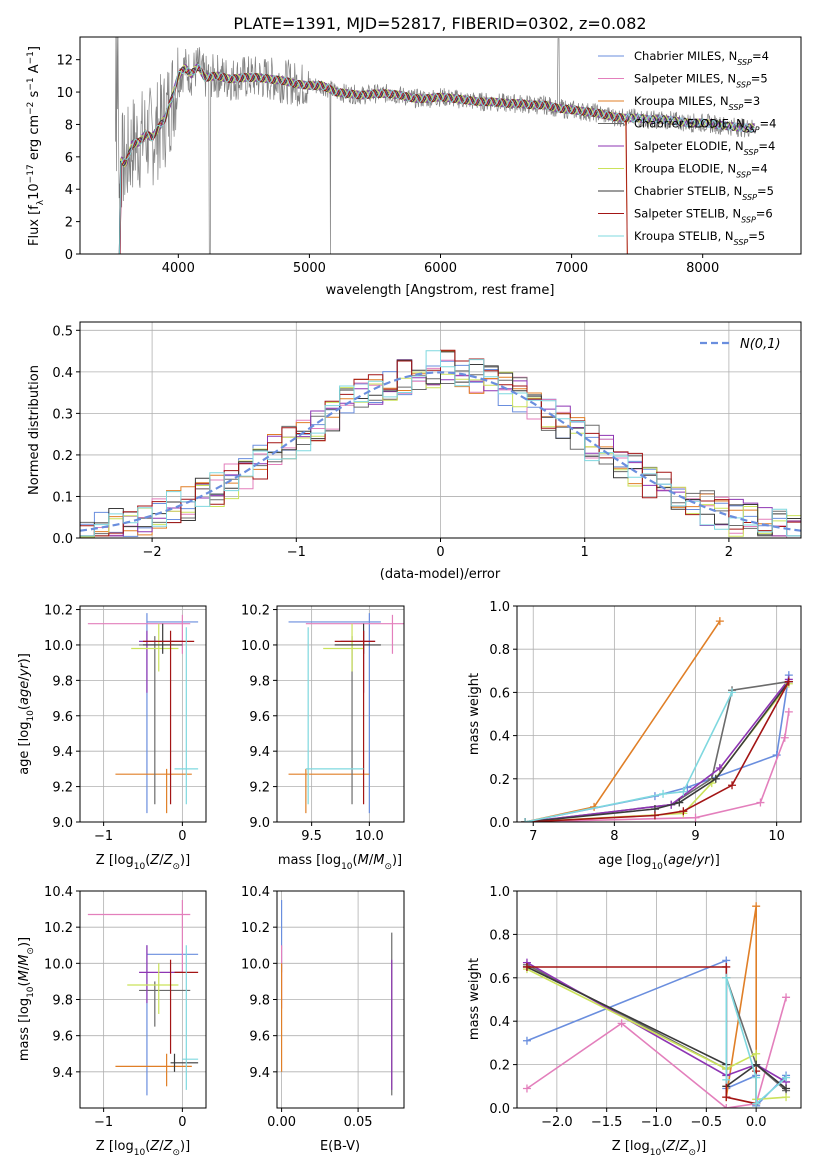 The image size is (819, 1170). Describe the element at coordinates (34, 430) in the screenshot. I see `y-axis-label: Normed distribution` at that location.